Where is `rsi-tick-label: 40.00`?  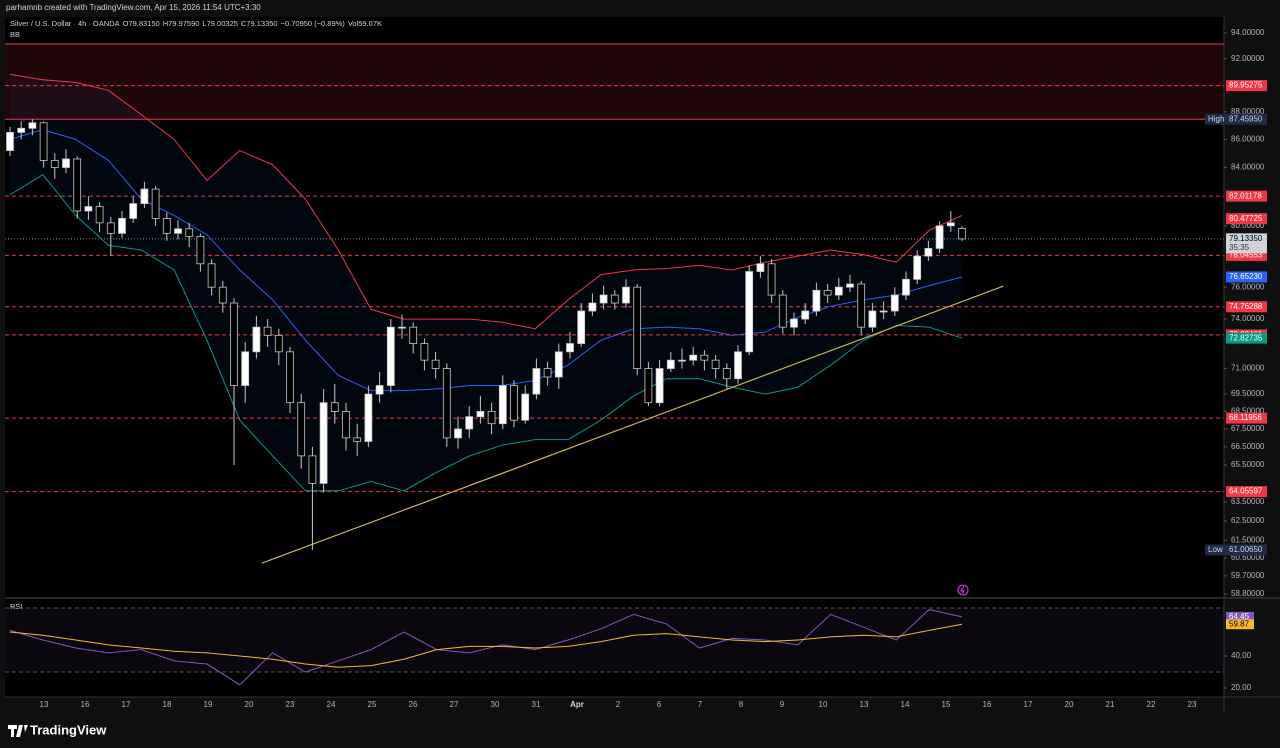
rsi-tick-label: 40.00 is located at coordinates (1241, 655).